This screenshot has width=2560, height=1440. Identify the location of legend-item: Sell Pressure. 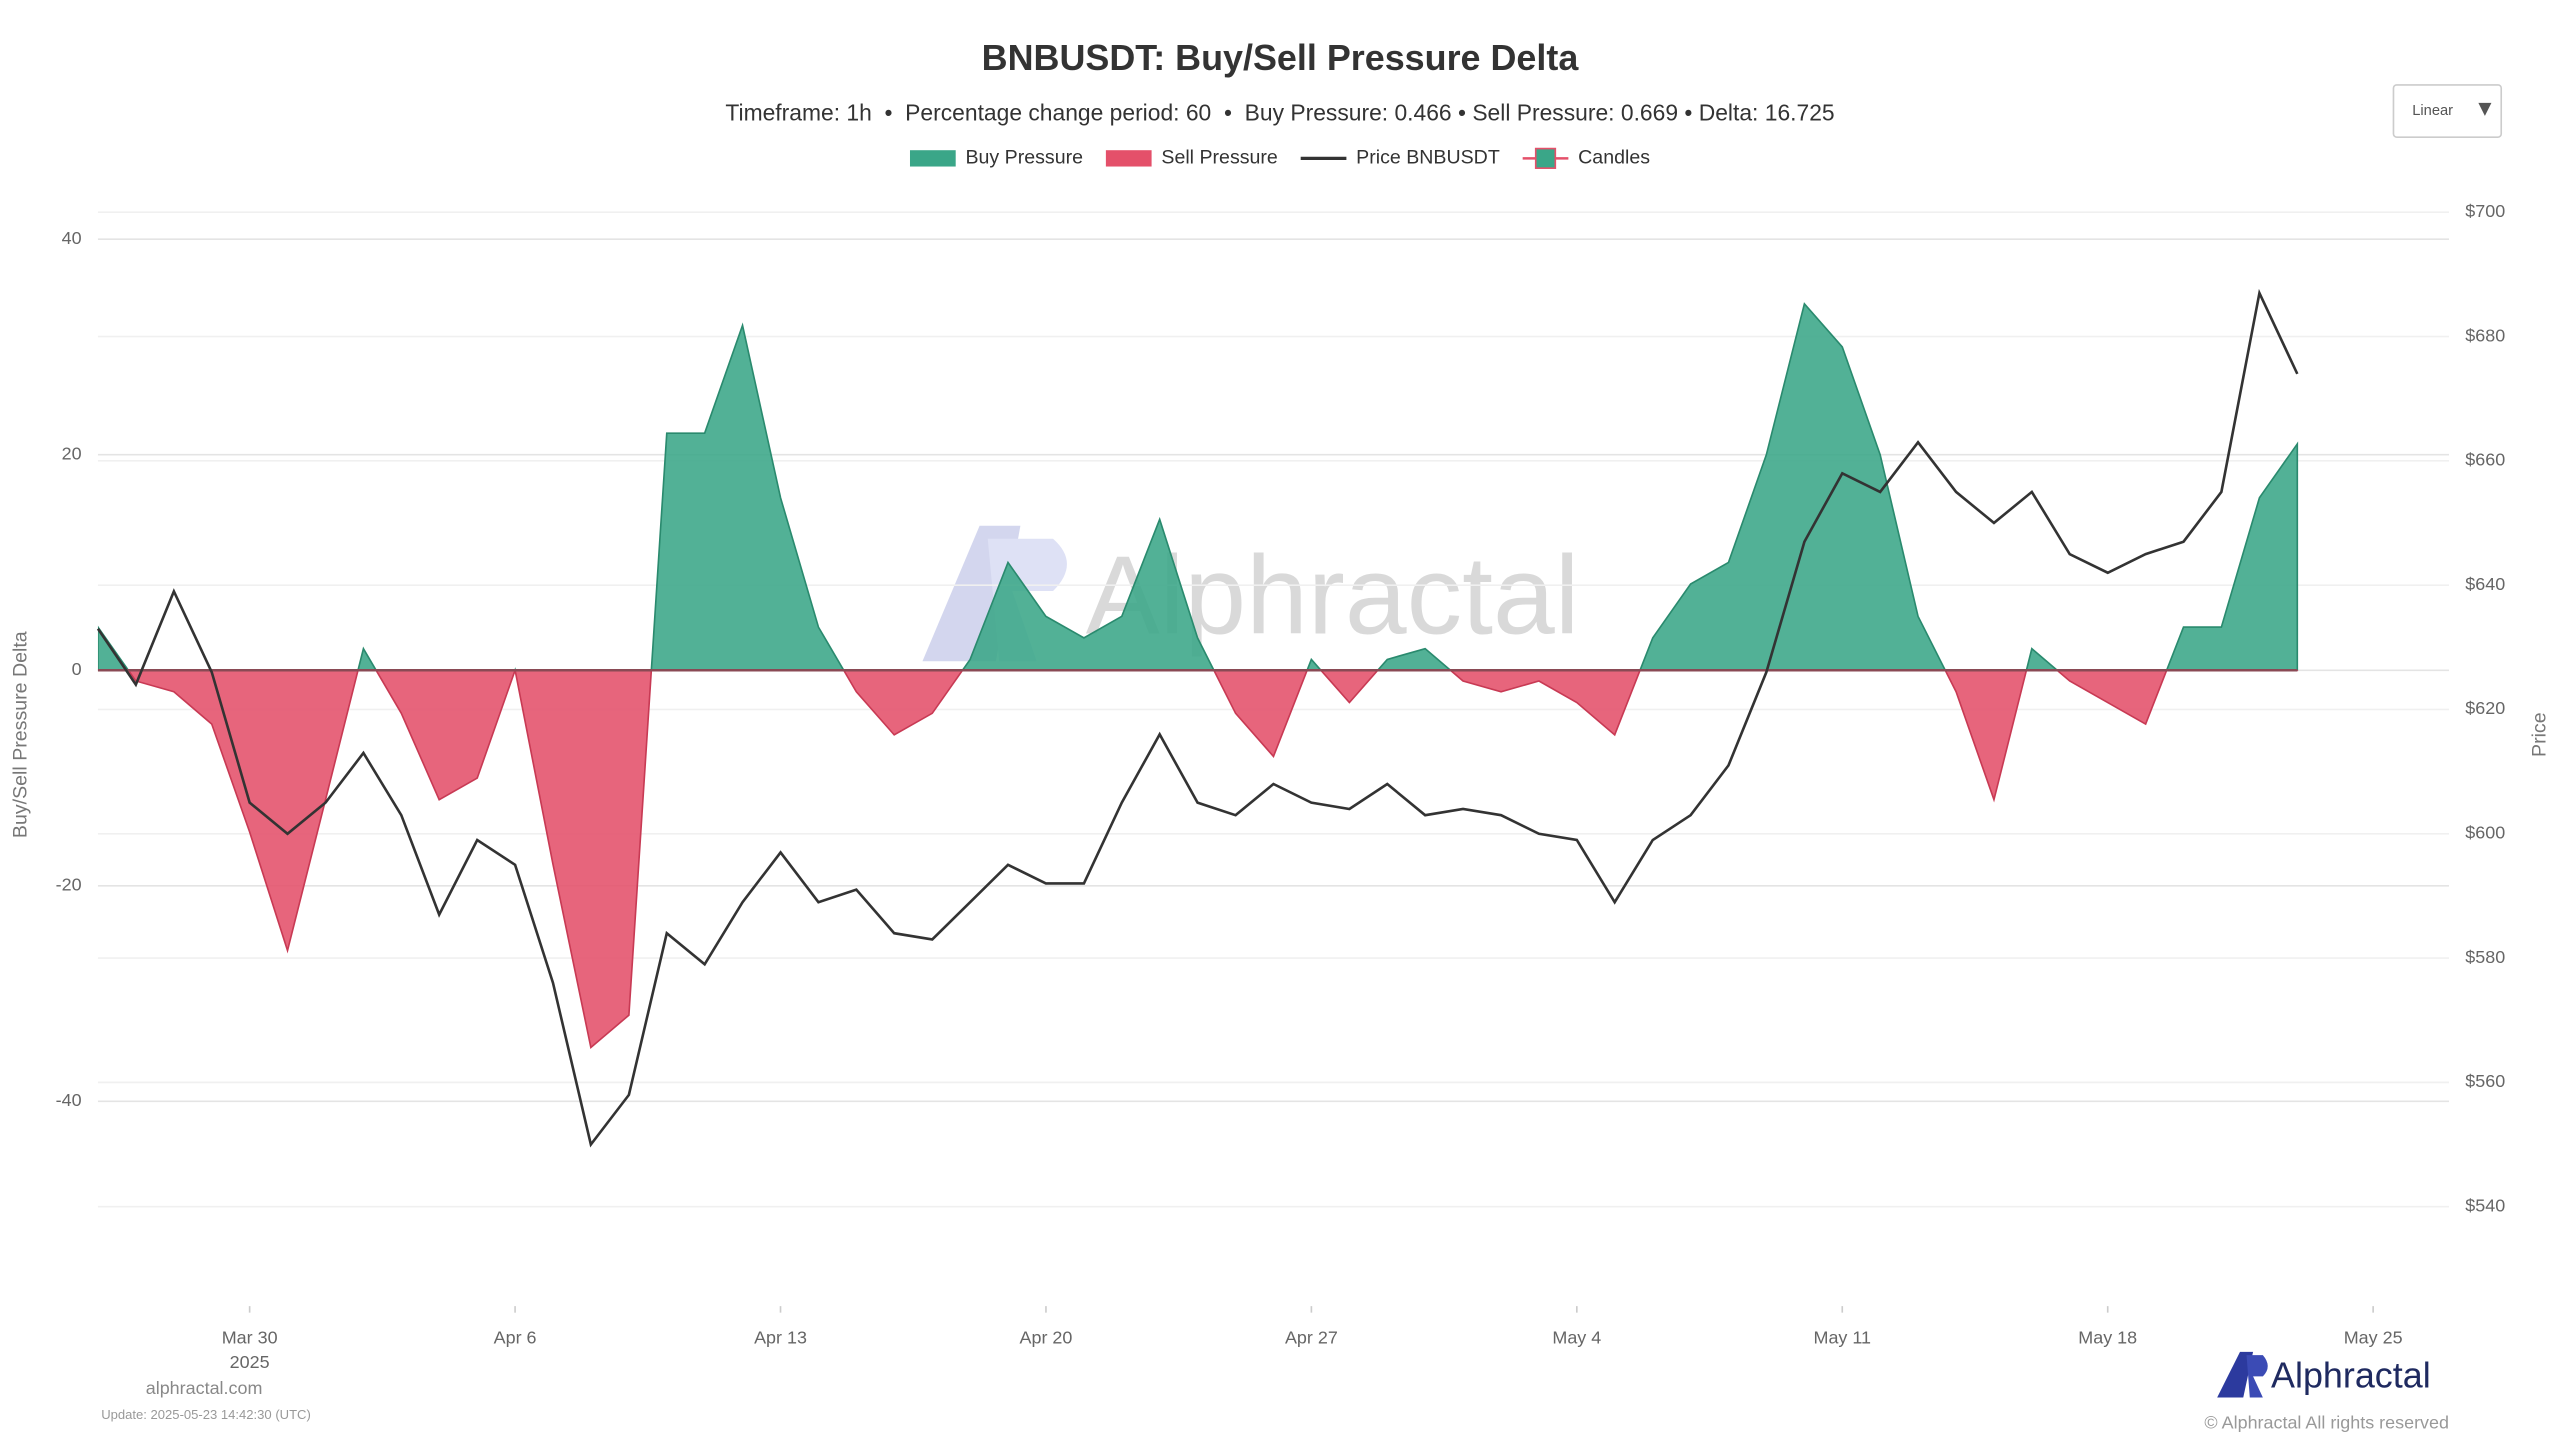
(1191, 158).